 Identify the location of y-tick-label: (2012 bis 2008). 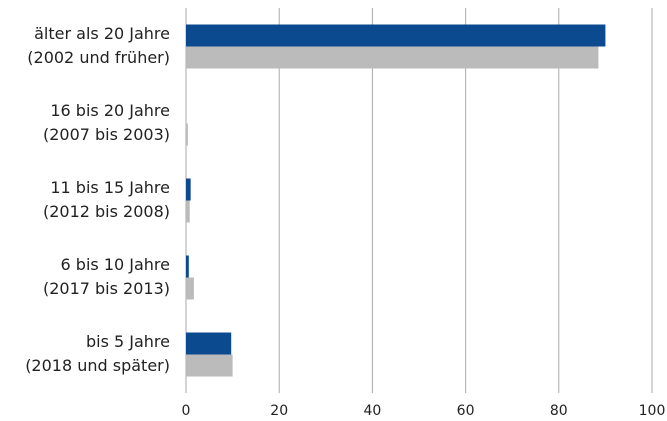
(106, 211).